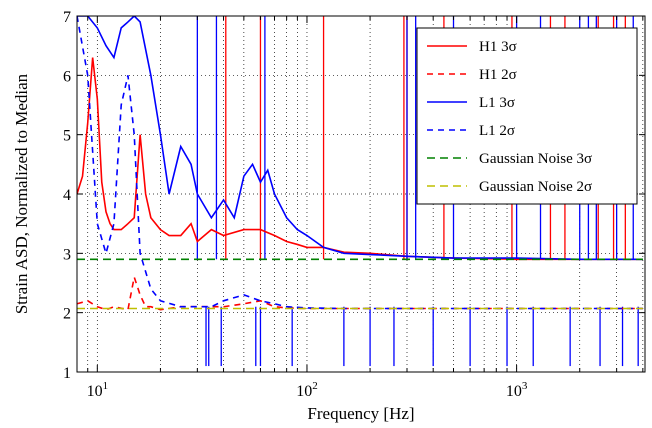 This screenshot has width=652, height=428. What do you see at coordinates (67, 136) in the screenshot?
I see `y-tick-label: 5` at bounding box center [67, 136].